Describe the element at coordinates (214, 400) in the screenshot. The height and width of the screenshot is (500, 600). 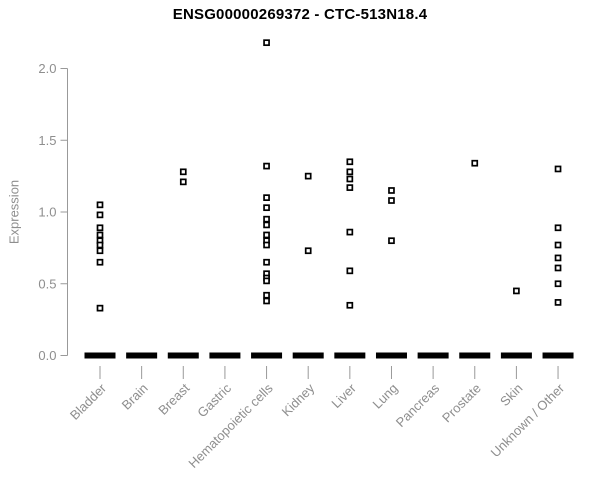
I see `x-category-label: Gastric` at that location.